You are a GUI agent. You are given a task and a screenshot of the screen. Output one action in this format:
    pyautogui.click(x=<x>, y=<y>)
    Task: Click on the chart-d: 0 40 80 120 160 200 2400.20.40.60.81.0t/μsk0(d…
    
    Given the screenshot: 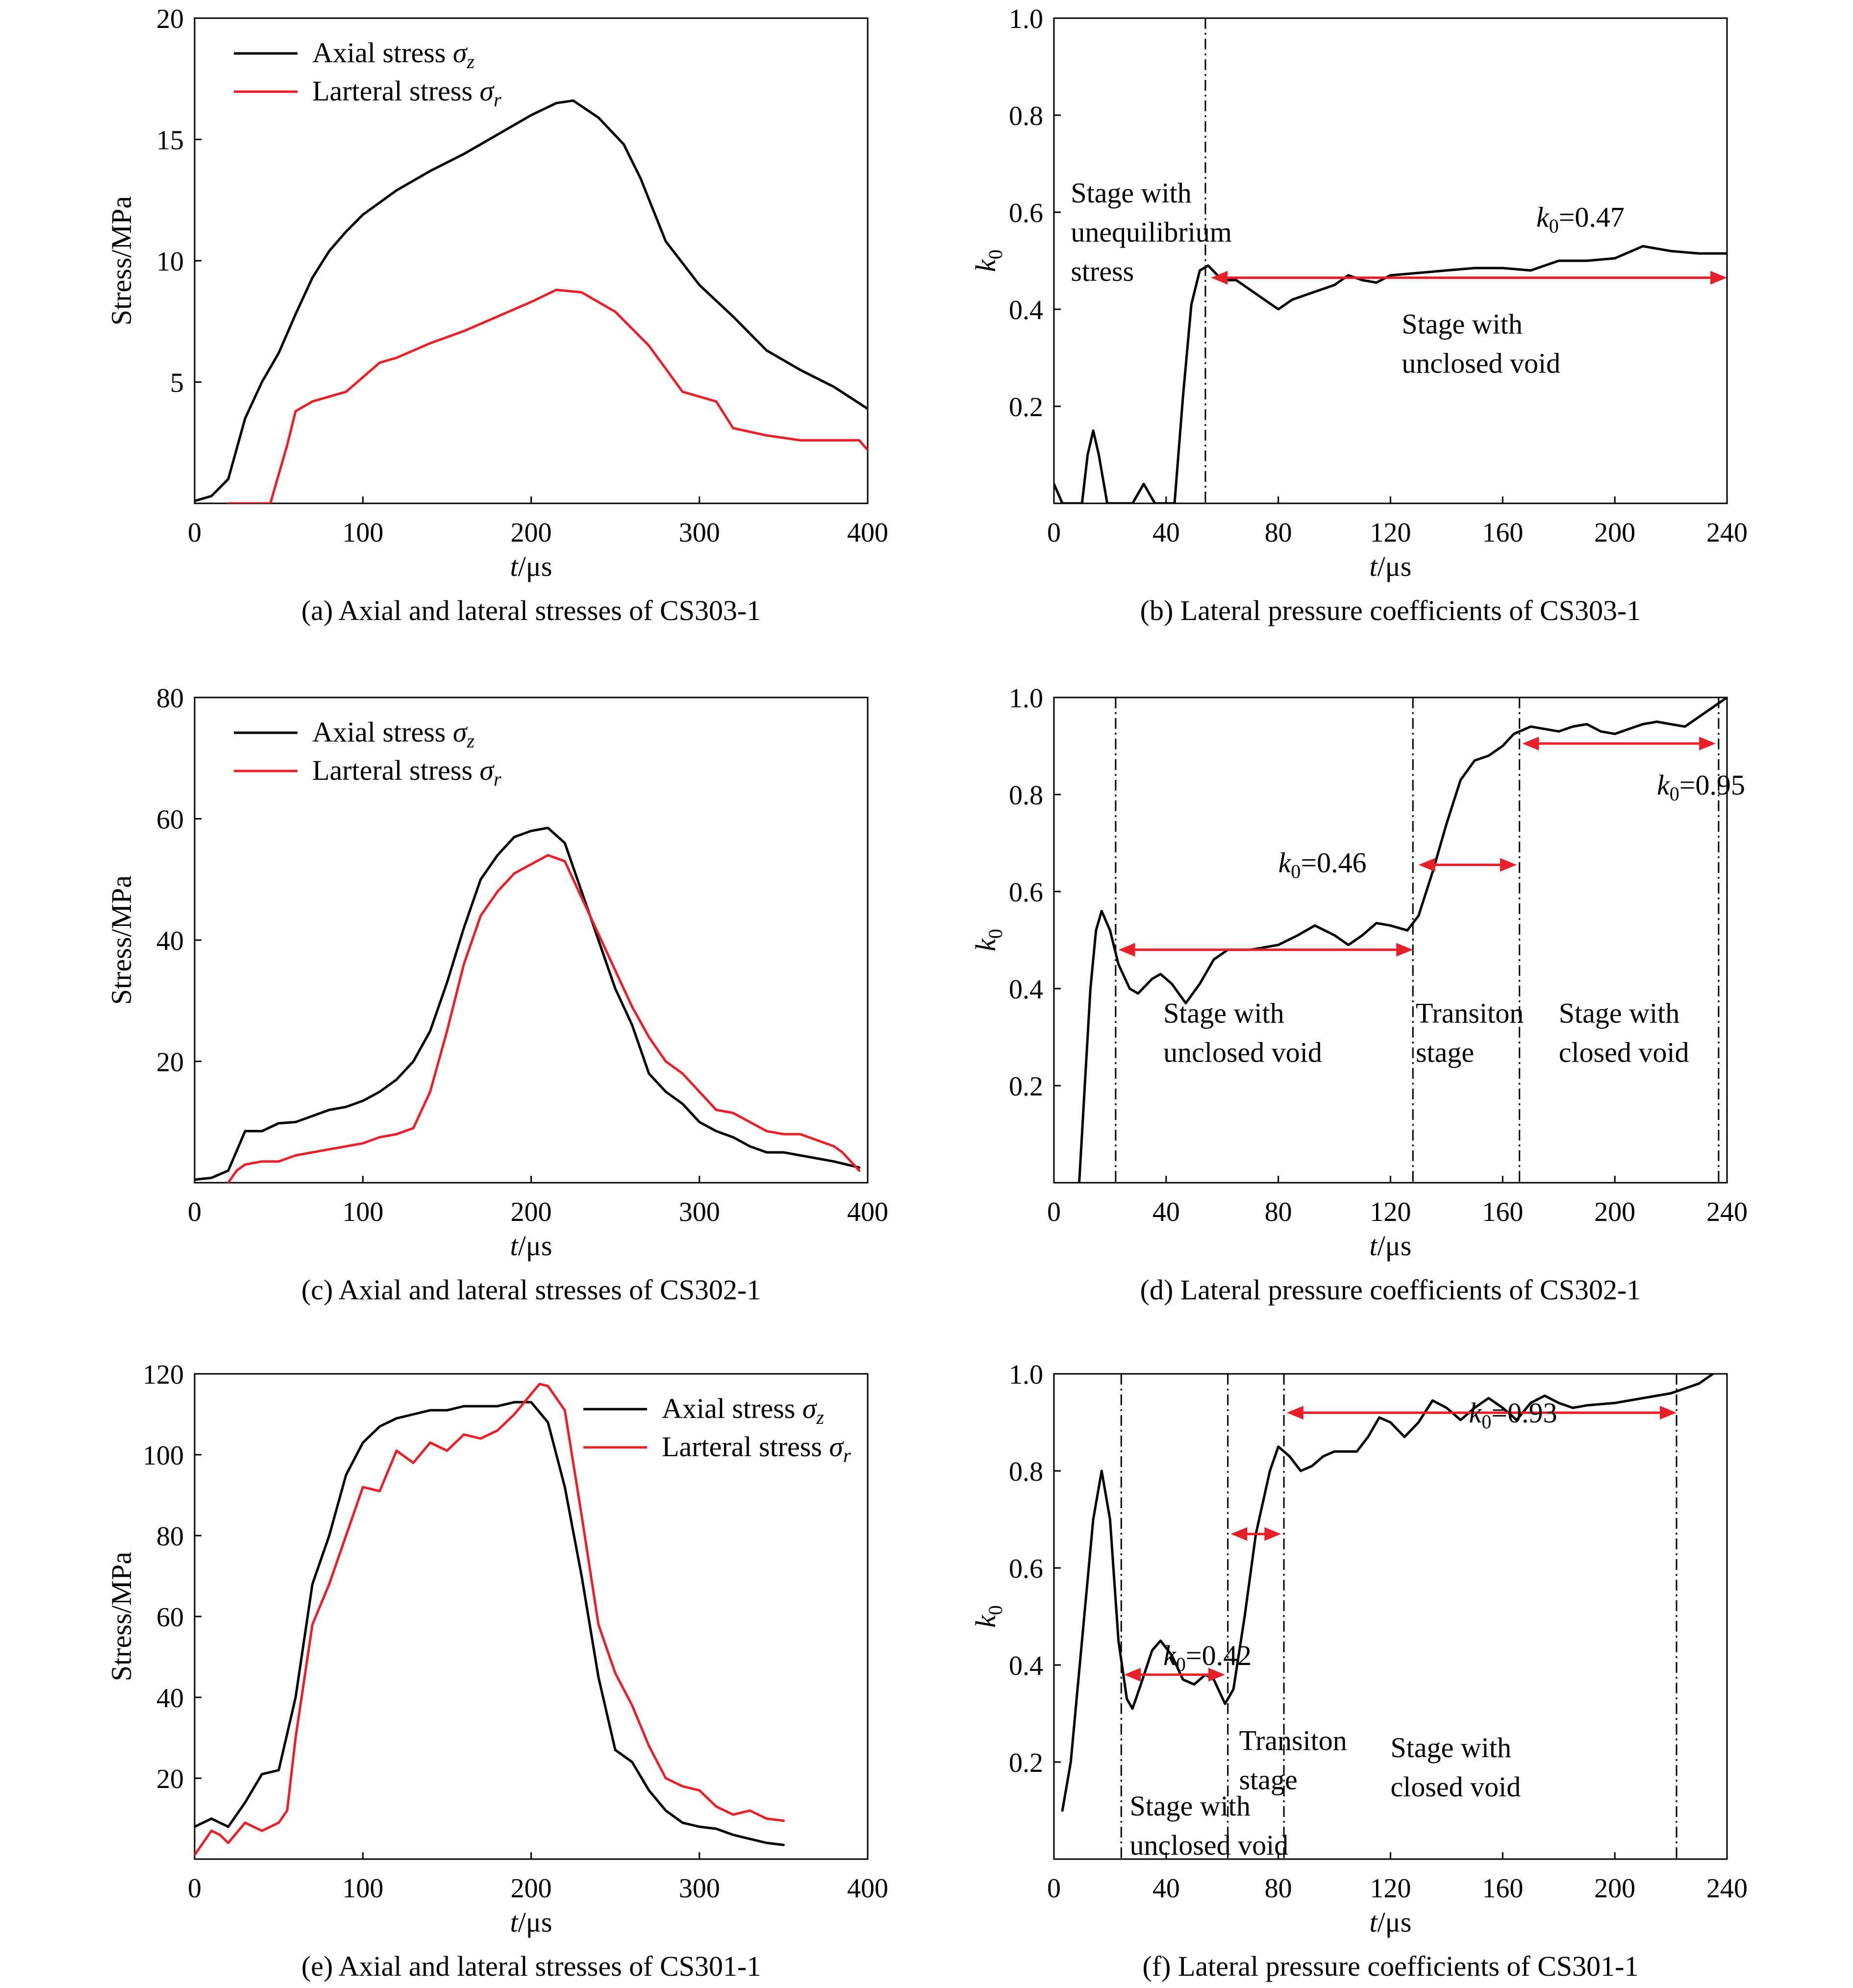 What is the action you would take?
    pyautogui.click(x=1359, y=994)
    